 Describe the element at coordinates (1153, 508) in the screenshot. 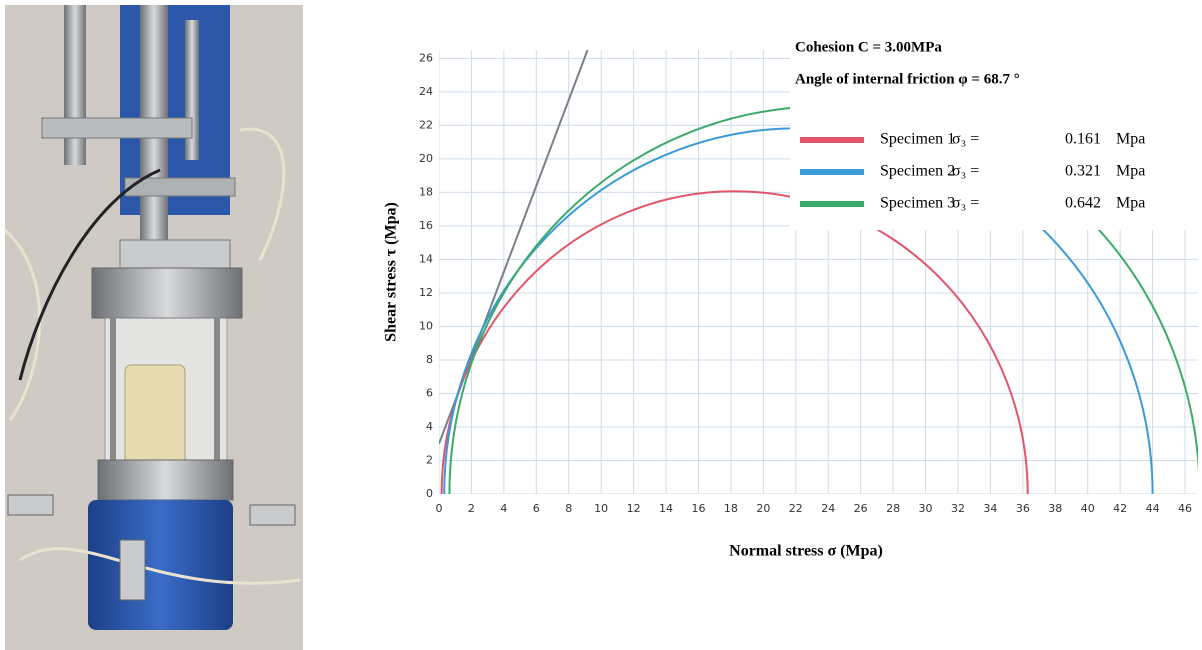

I see `x-tick-label: 44` at that location.